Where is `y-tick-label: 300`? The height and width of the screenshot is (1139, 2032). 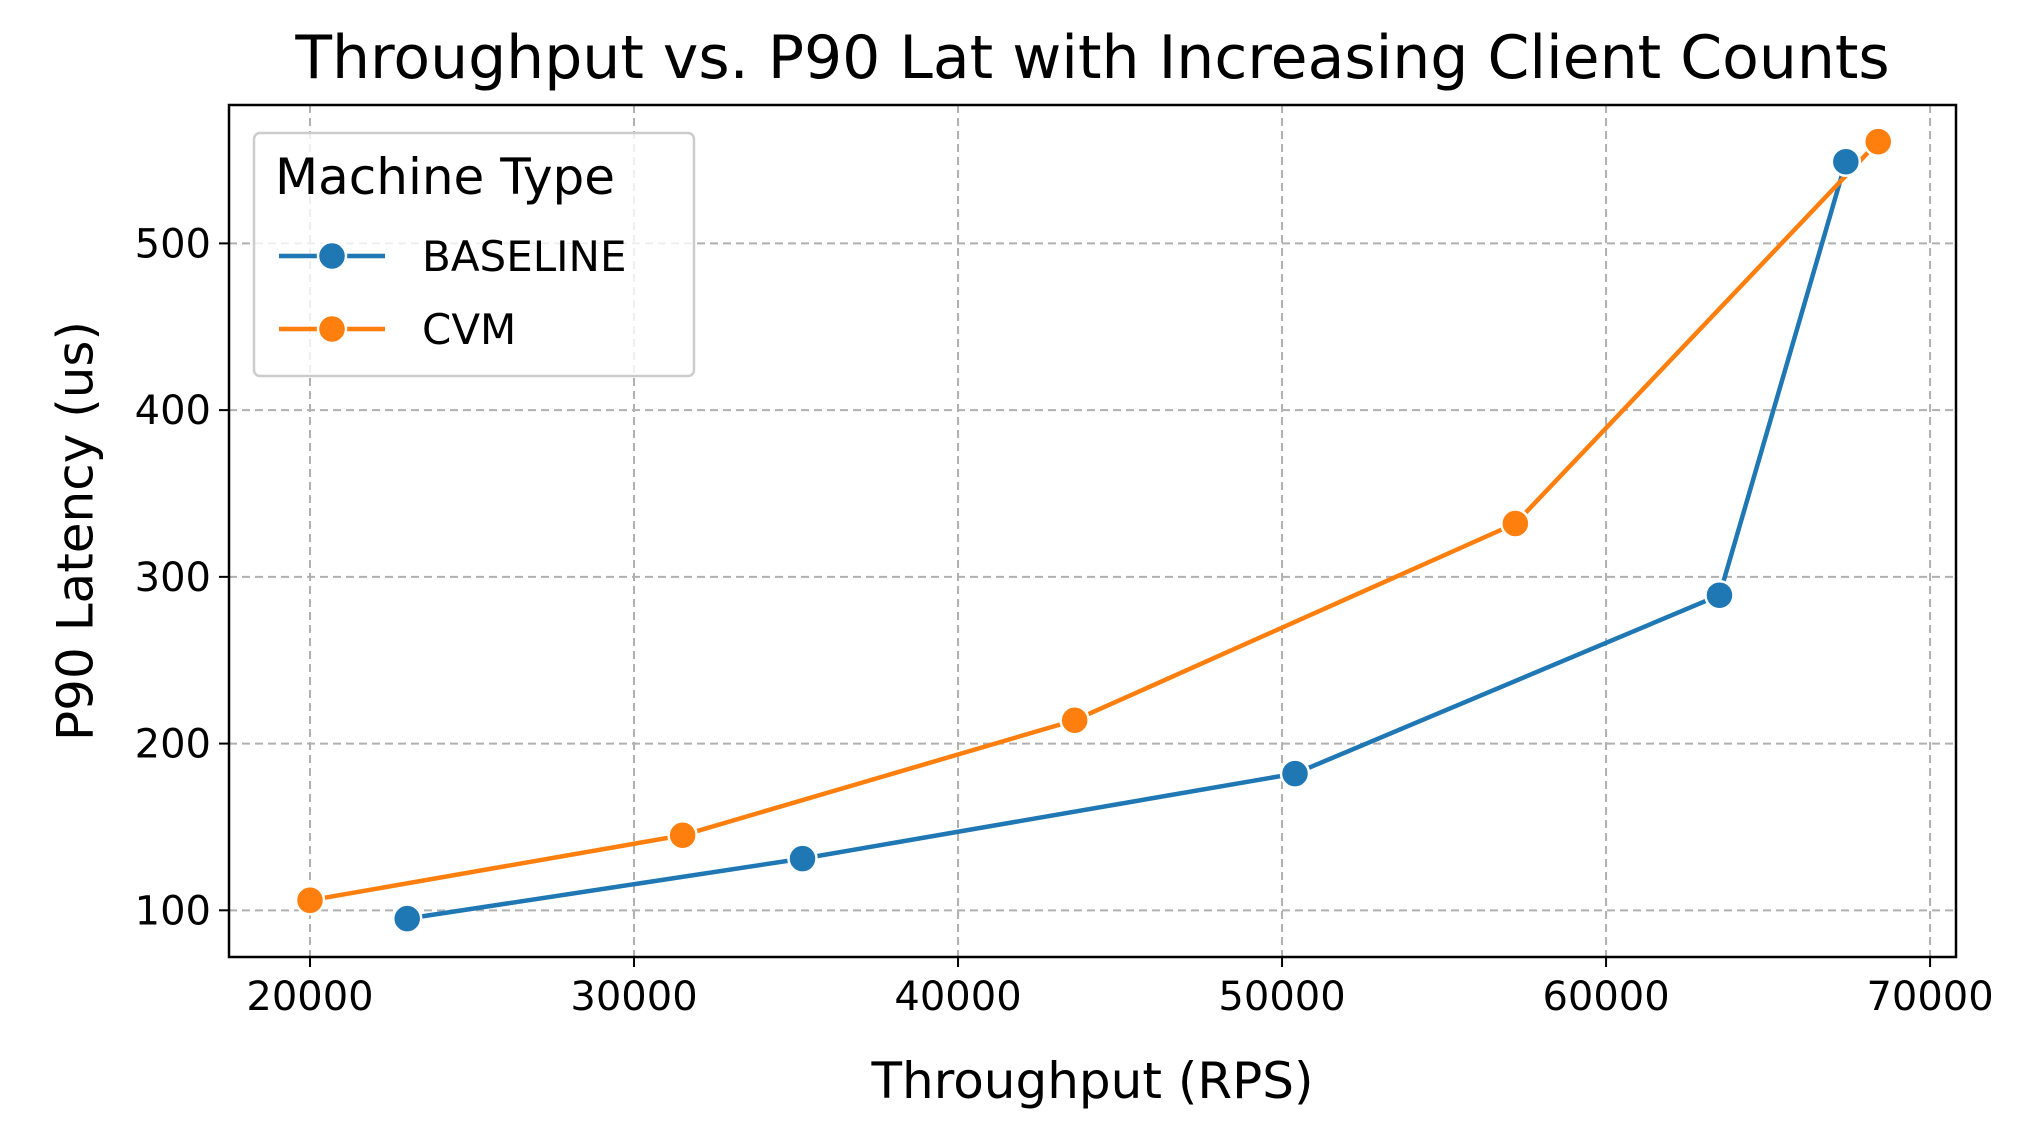
y-tick-label: 300 is located at coordinates (173, 578).